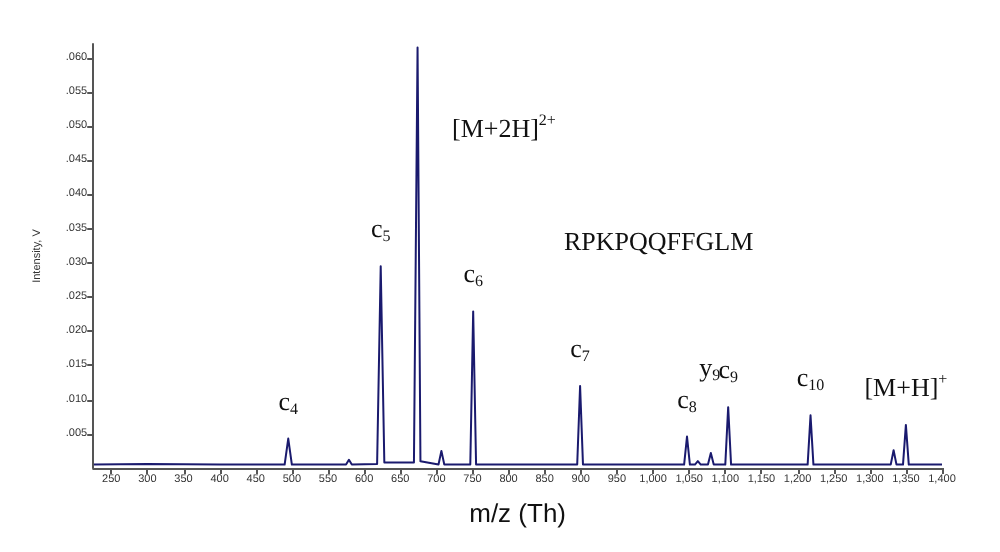 The width and height of the screenshot is (1000, 552). I want to click on annotation: RPKPQQFFGLM, so click(659, 241).